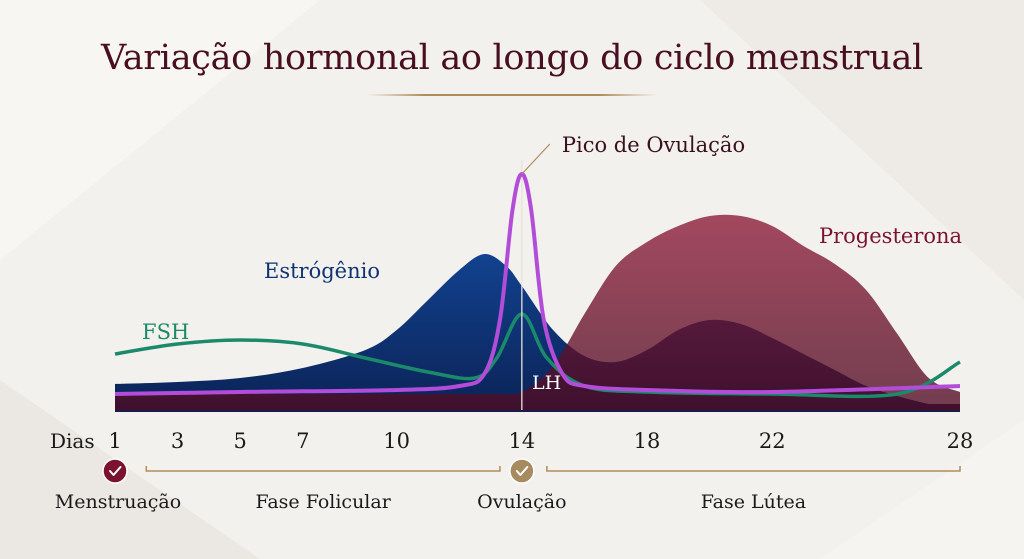  Describe the element at coordinates (753, 469) in the screenshot. I see `fase-lutea-bracket` at that location.